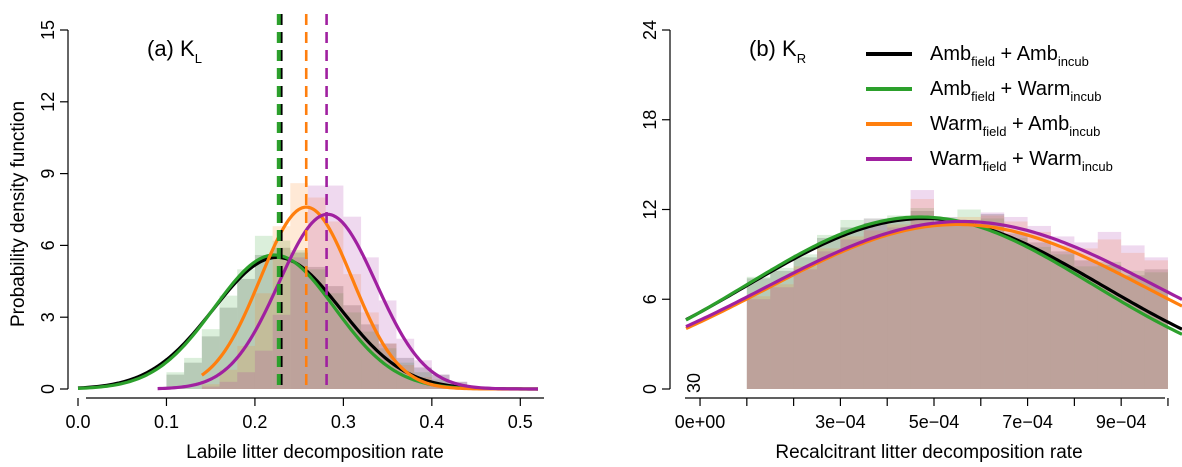 The width and height of the screenshot is (1182, 467). Describe the element at coordinates (174, 51) in the screenshot. I see `panel-a-title: (a) KL` at that location.